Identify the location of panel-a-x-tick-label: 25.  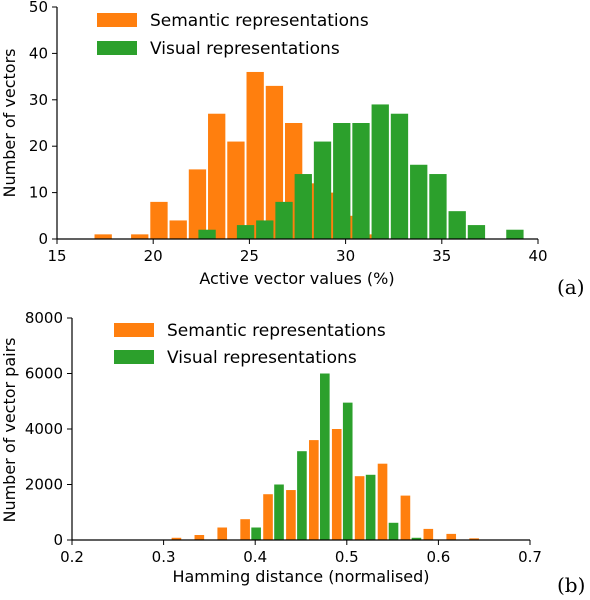
(249, 256).